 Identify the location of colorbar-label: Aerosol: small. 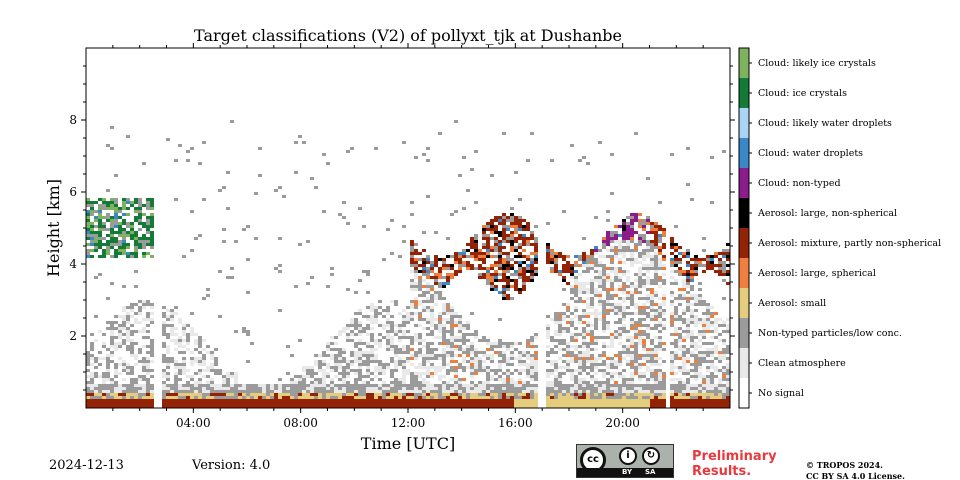
(791, 303).